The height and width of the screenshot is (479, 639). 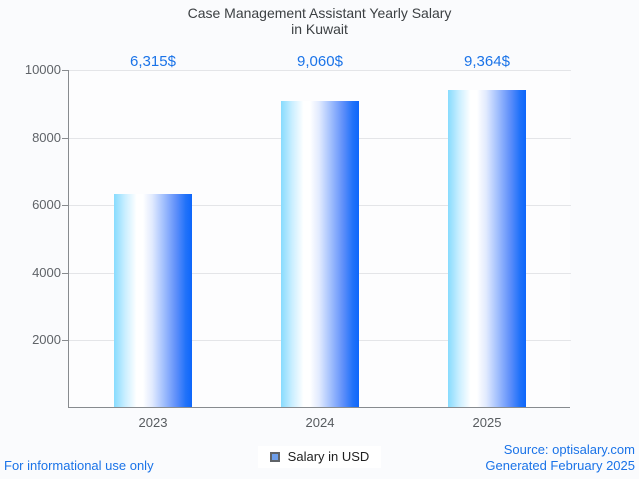 I want to click on y-axis-label-8000: 8000, so click(x=46, y=137).